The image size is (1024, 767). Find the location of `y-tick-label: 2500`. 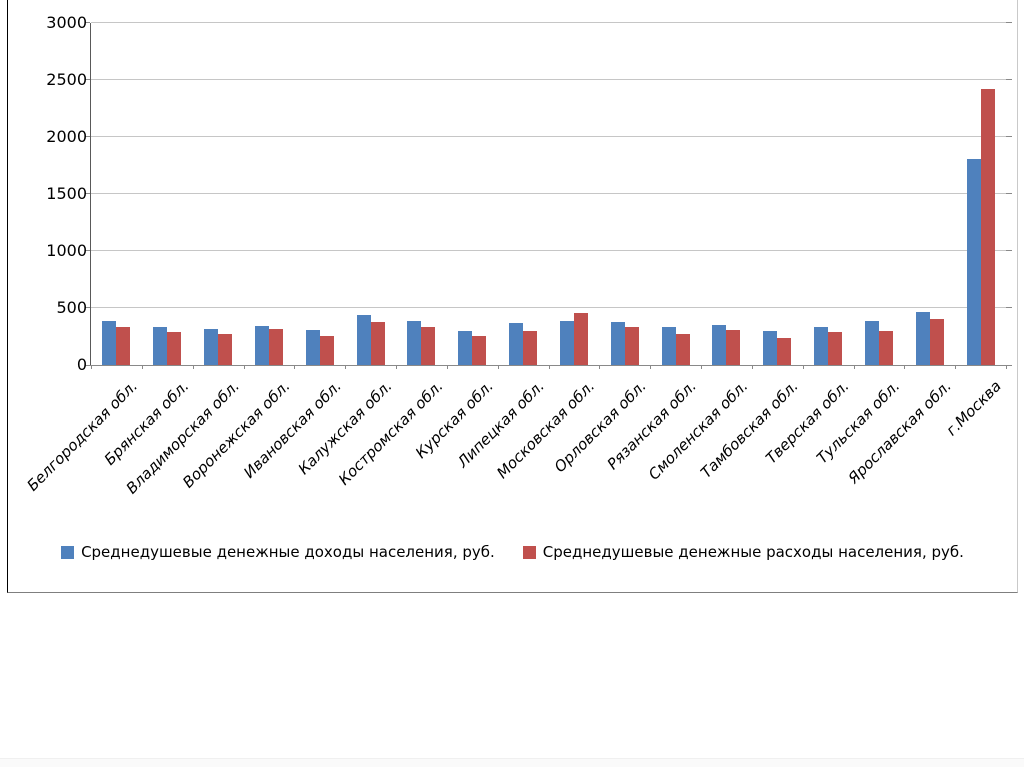

y-tick-label: 2500 is located at coordinates (66, 79).